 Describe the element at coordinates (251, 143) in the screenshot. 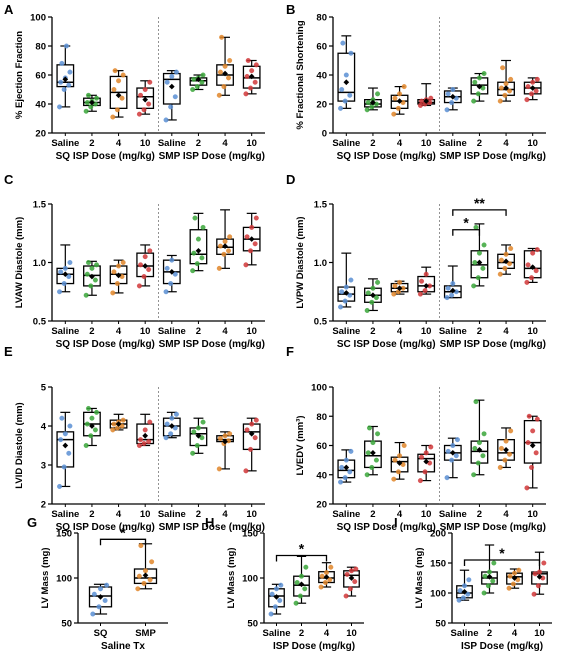

I see `x-tick-label: 10` at that location.